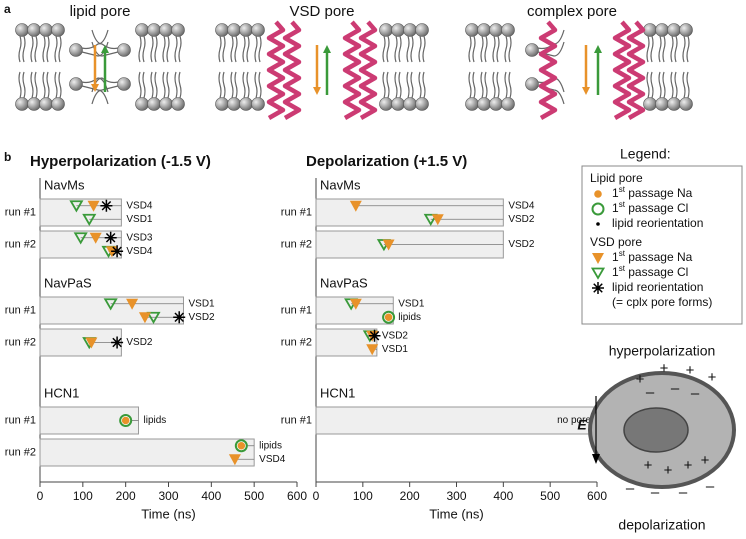 This screenshot has height=539, width=746. What do you see at coordinates (656, 430) in the screenshot?
I see `nucleus` at bounding box center [656, 430].